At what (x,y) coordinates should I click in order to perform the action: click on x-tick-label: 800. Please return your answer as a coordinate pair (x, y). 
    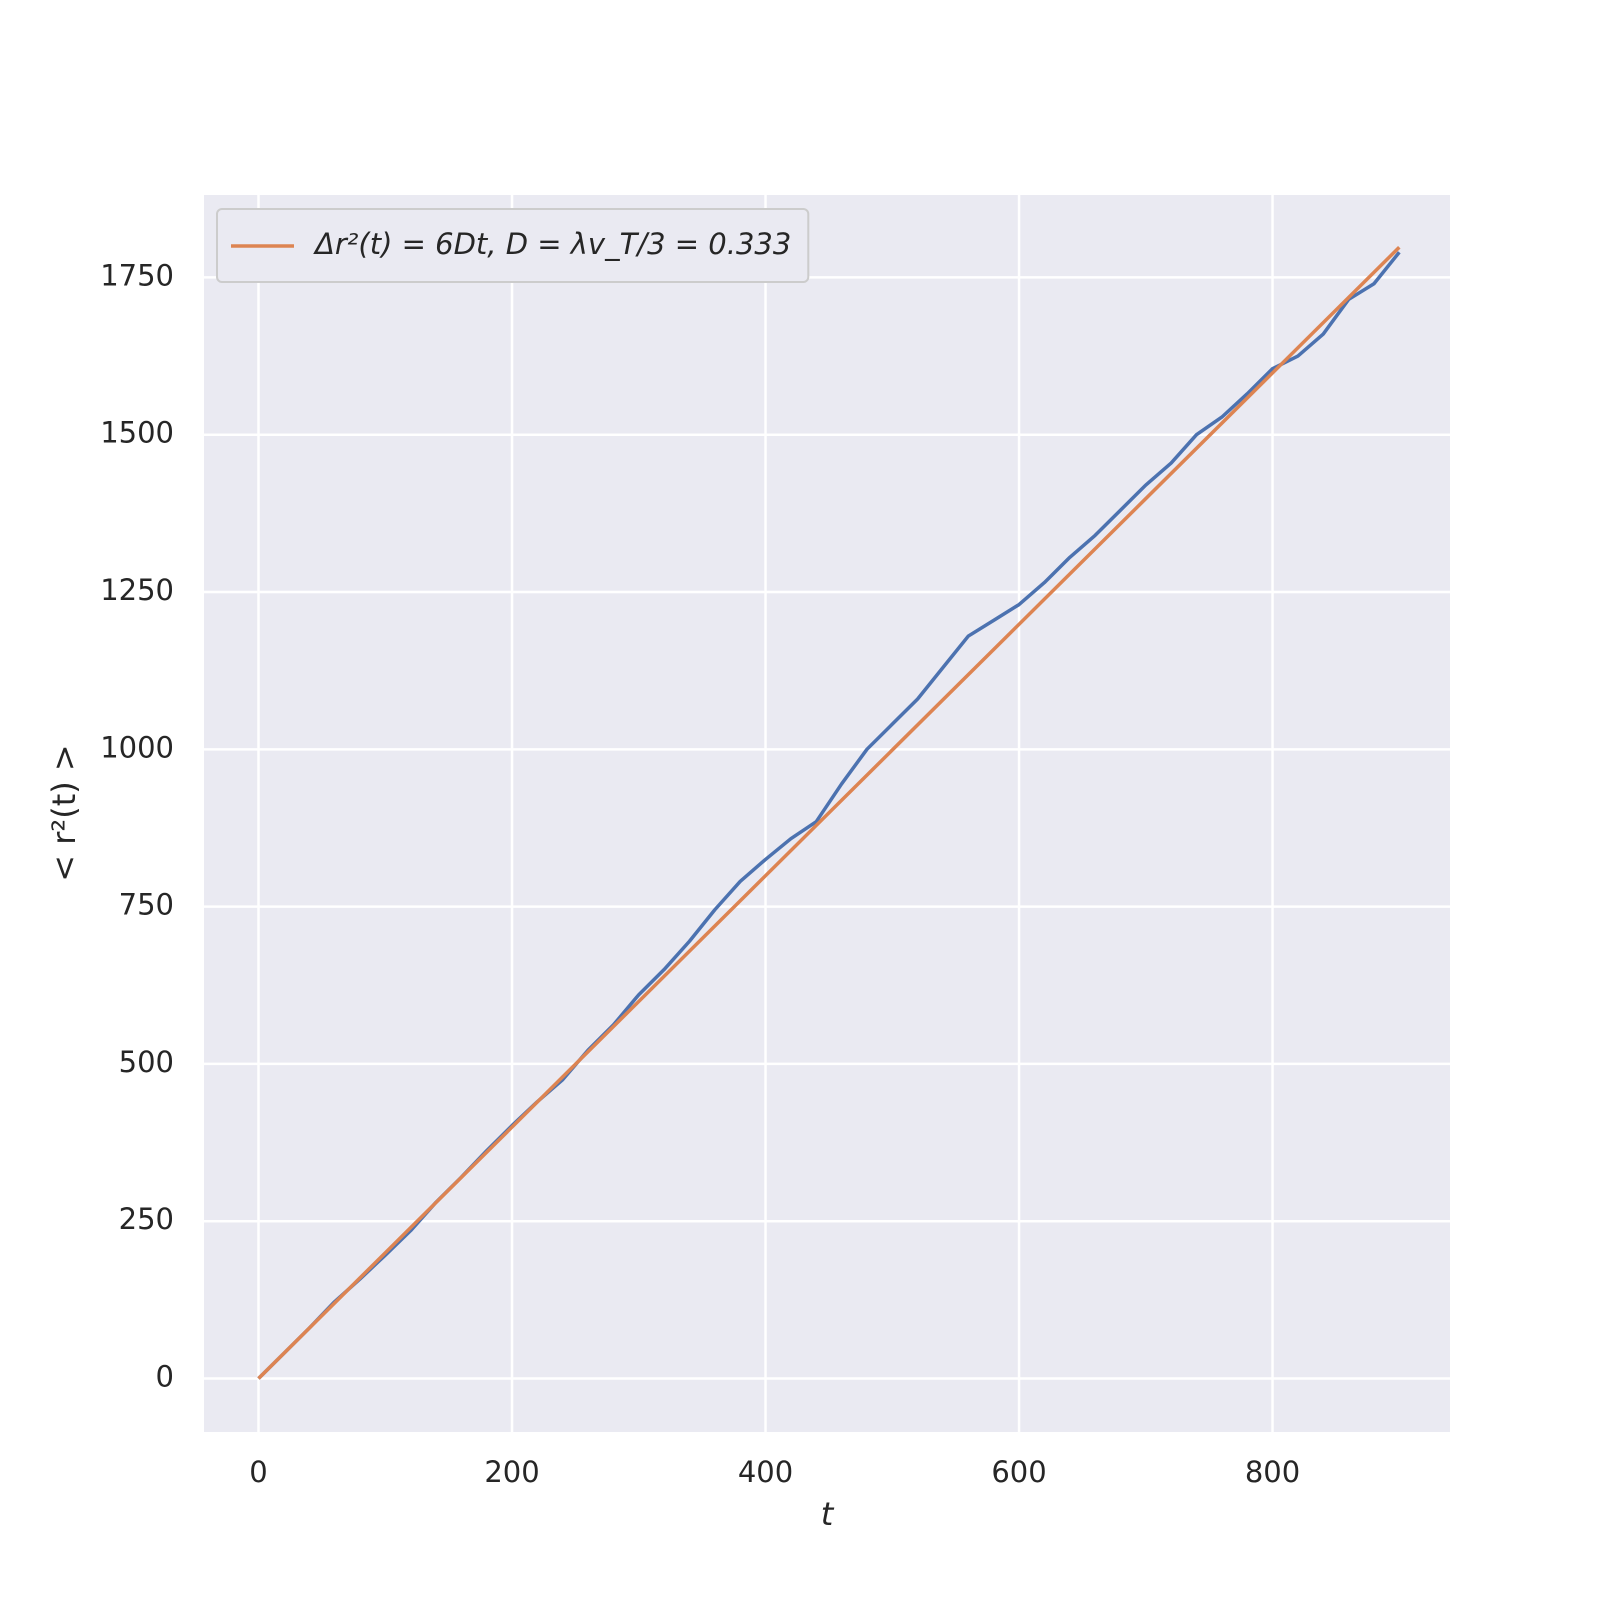
    Looking at the image, I should click on (1272, 1472).